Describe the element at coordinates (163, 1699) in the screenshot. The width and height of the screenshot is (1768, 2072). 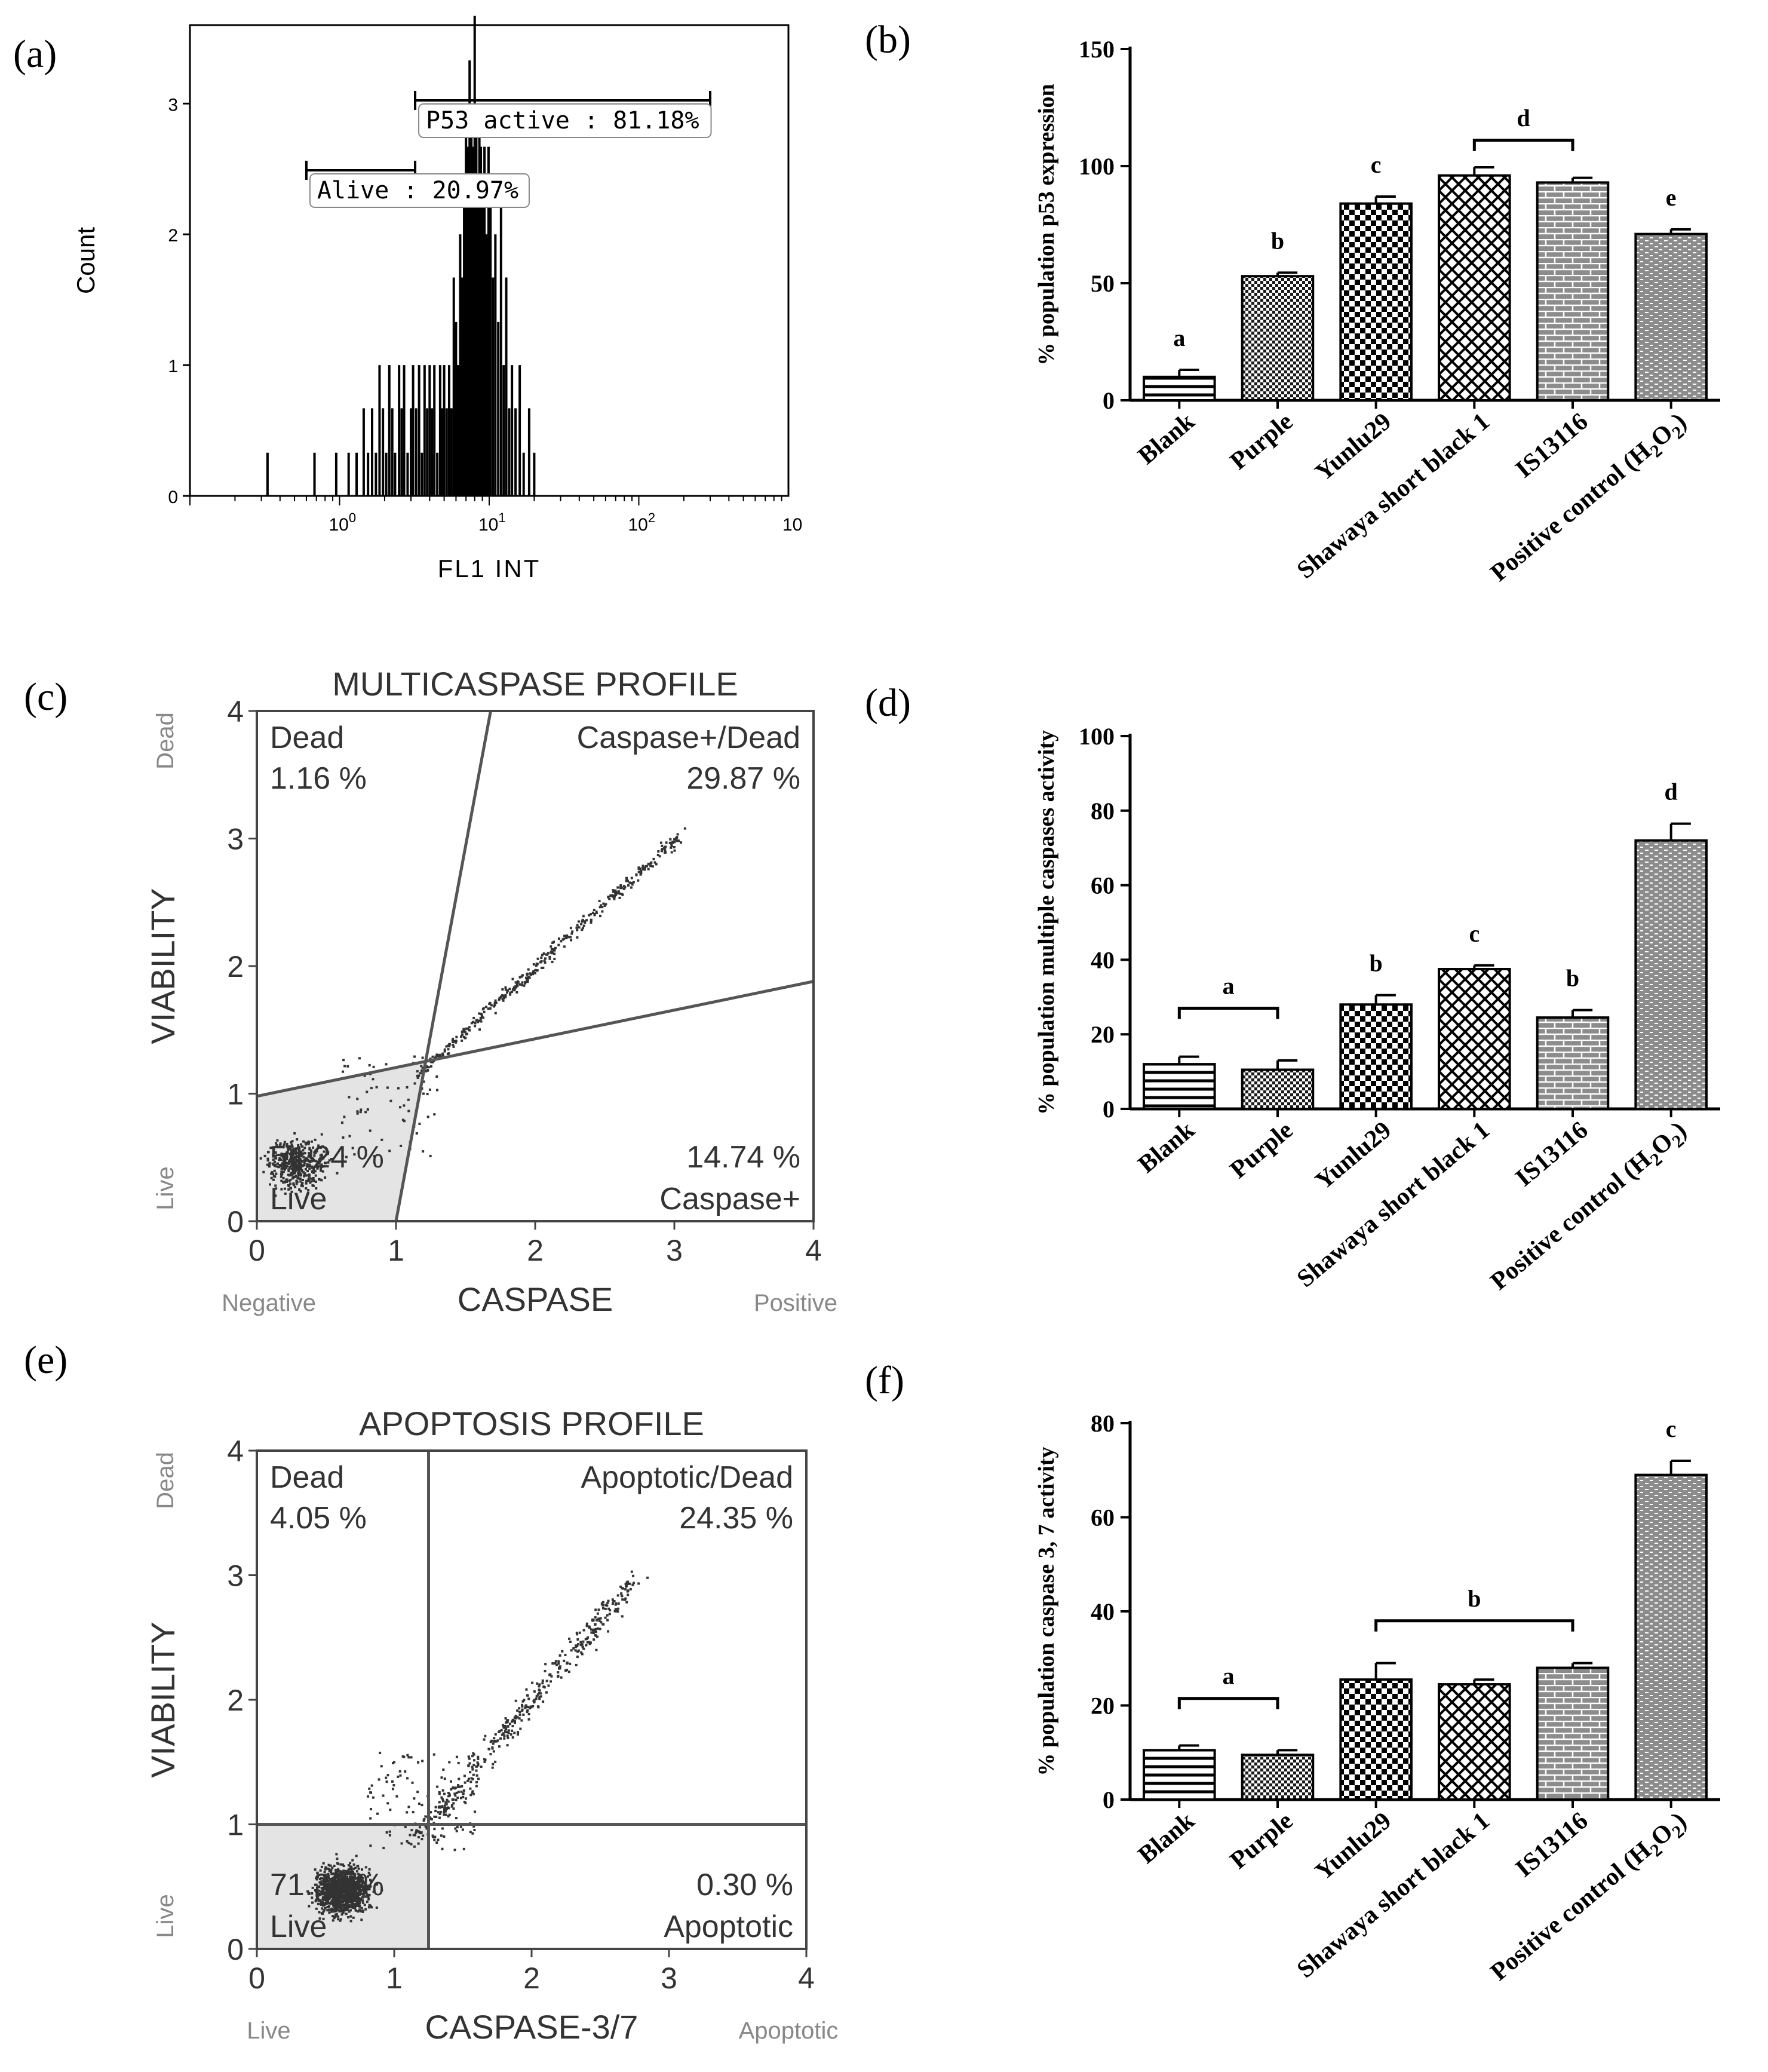
I see `y-axis-label: VIABILITY` at that location.